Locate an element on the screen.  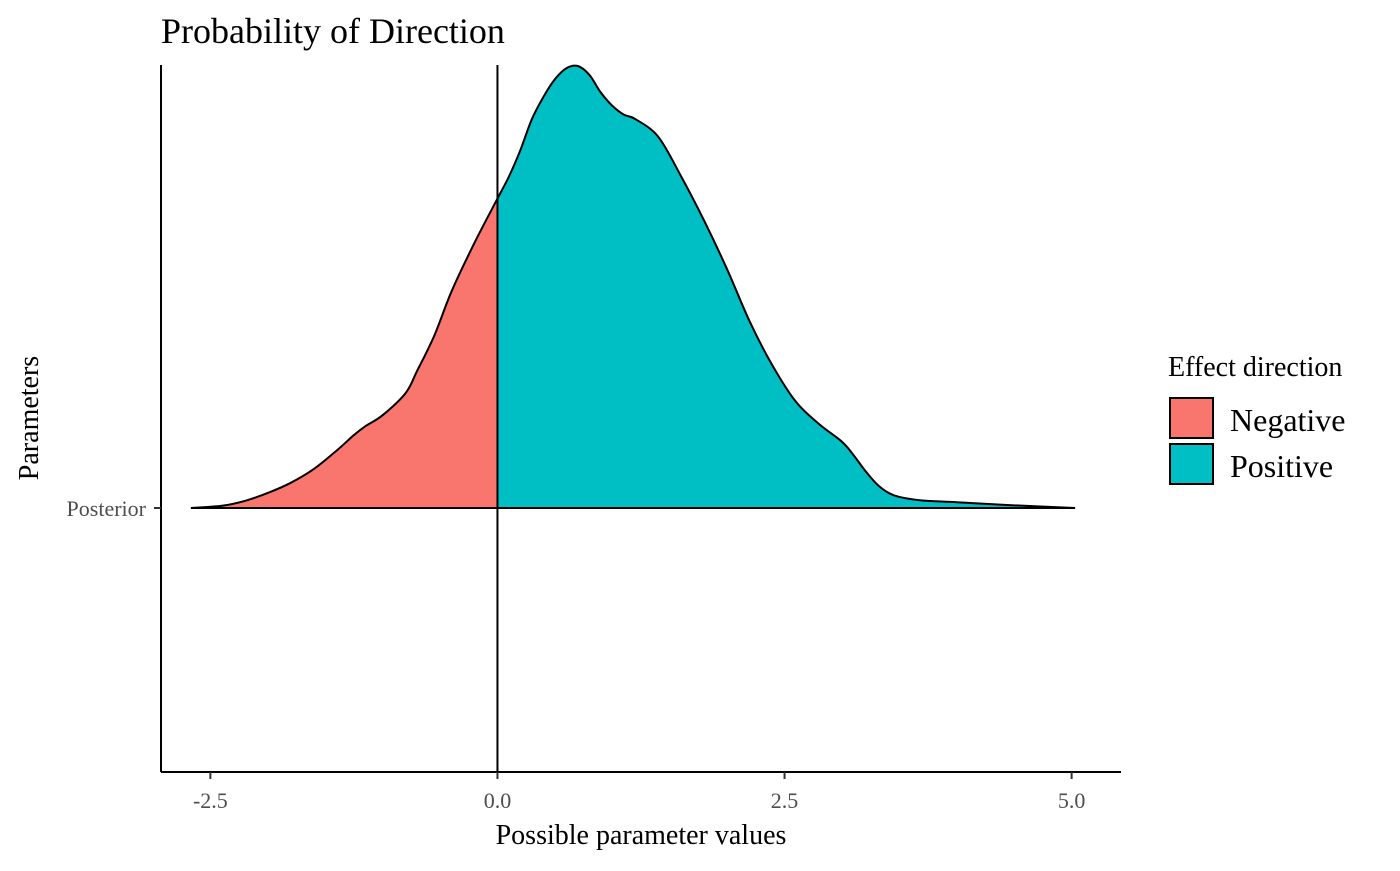
legend-label-negative: Negative is located at coordinates (1288, 420).